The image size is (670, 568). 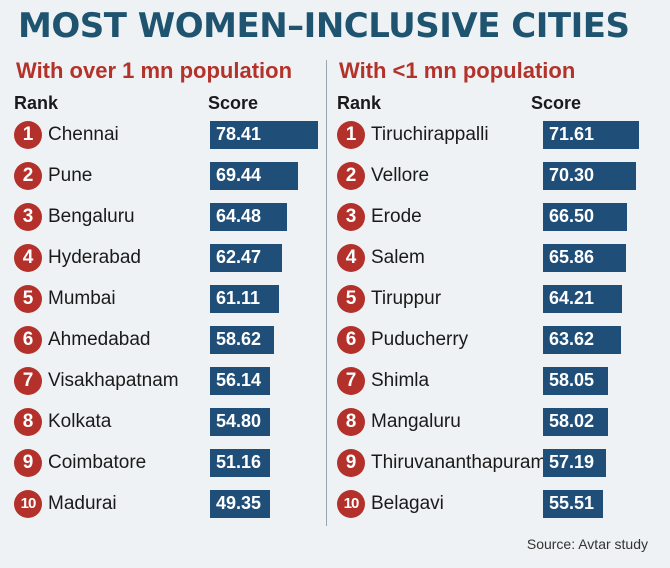 I want to click on city-name: Tiruchirappalli, so click(x=430, y=134).